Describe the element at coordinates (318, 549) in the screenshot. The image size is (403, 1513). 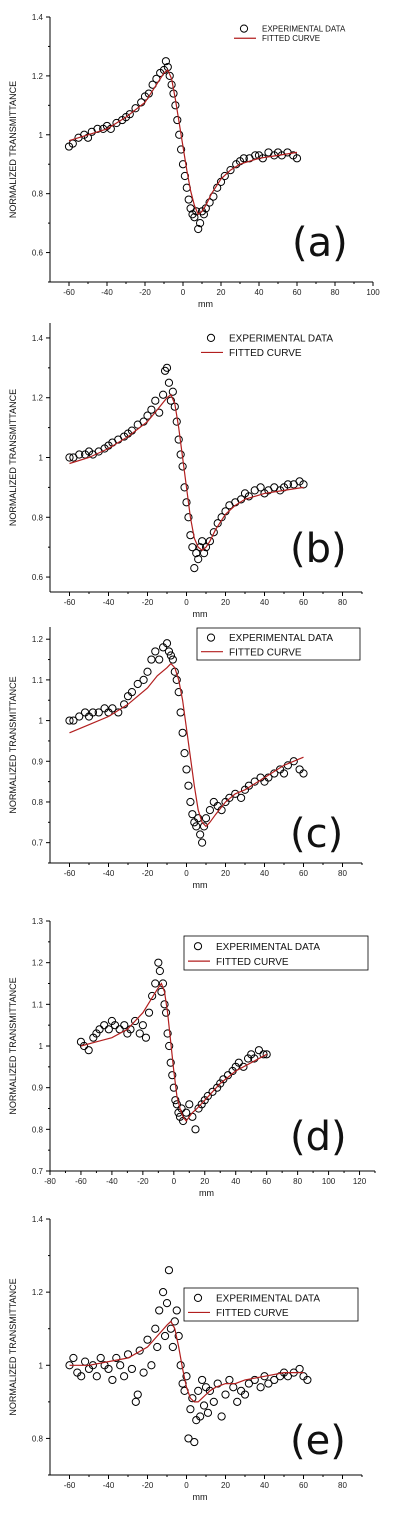
I see `panel-label: (b)` at that location.